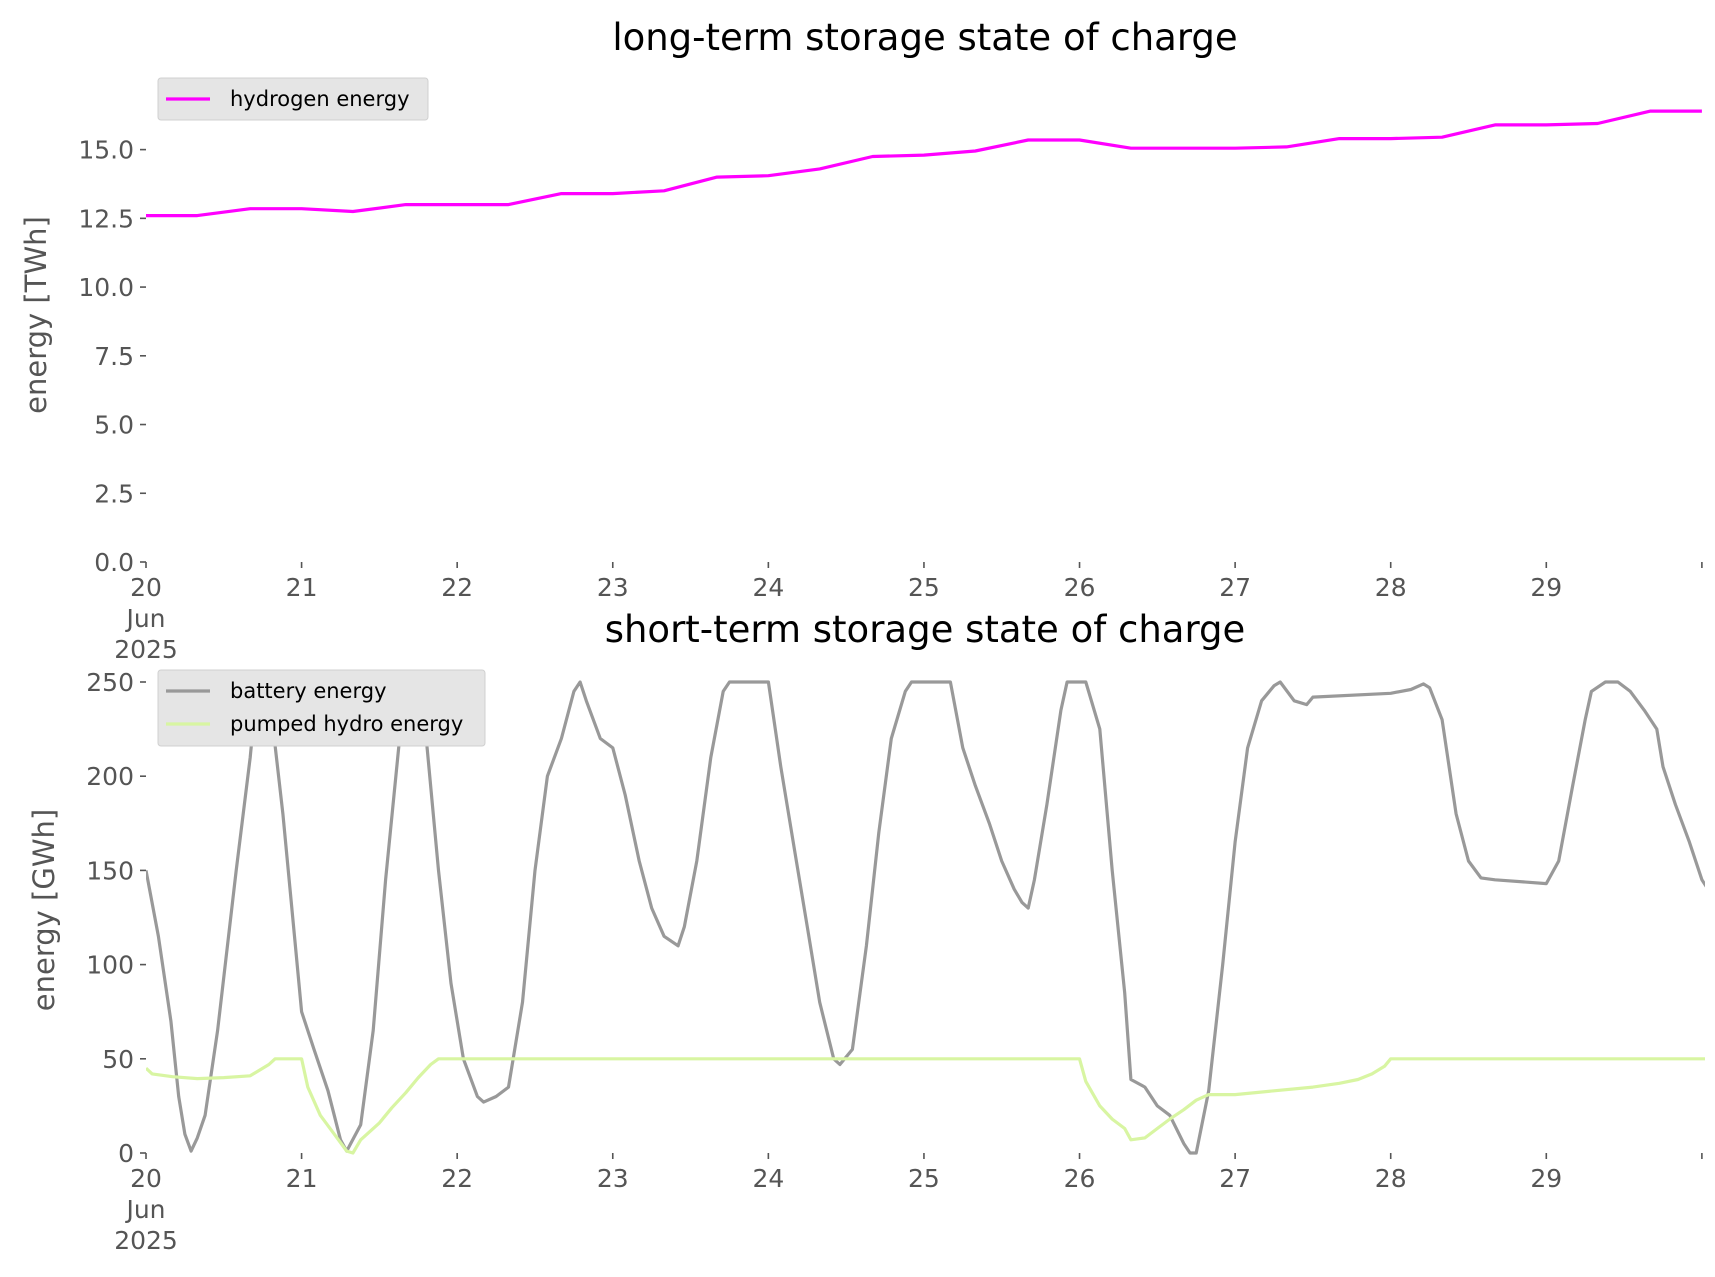 This screenshot has height=1277, width=1715. I want to click on y-tick-label: 10.0, so click(106, 287).